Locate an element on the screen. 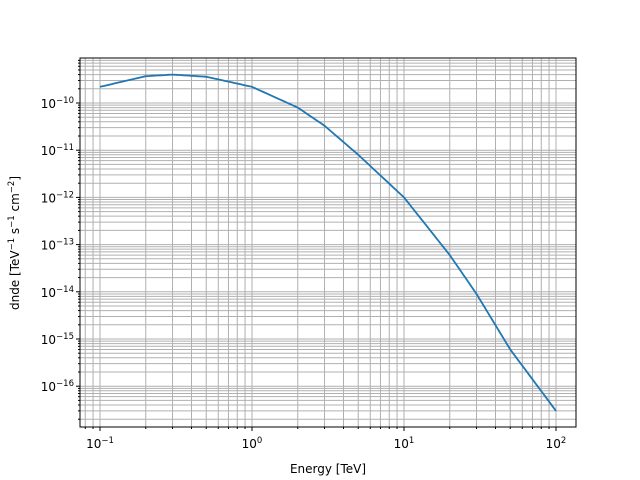 Image resolution: width=640 pixels, height=480 pixels. x-tick-labels: 10⁻¹ 10⁰ 10¹ 10² is located at coordinates (326, 443).